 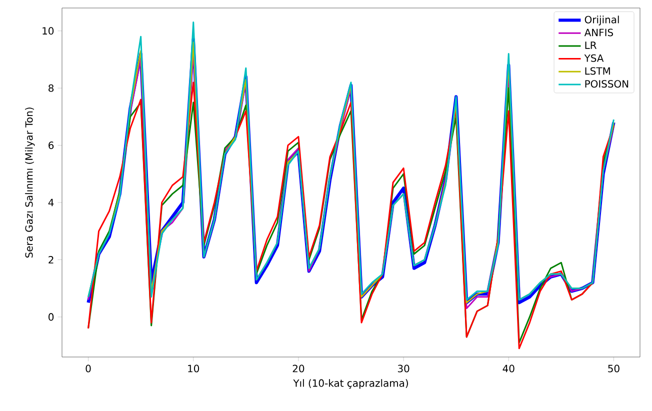 I want to click on x-tick-label: 20, so click(x=298, y=368).